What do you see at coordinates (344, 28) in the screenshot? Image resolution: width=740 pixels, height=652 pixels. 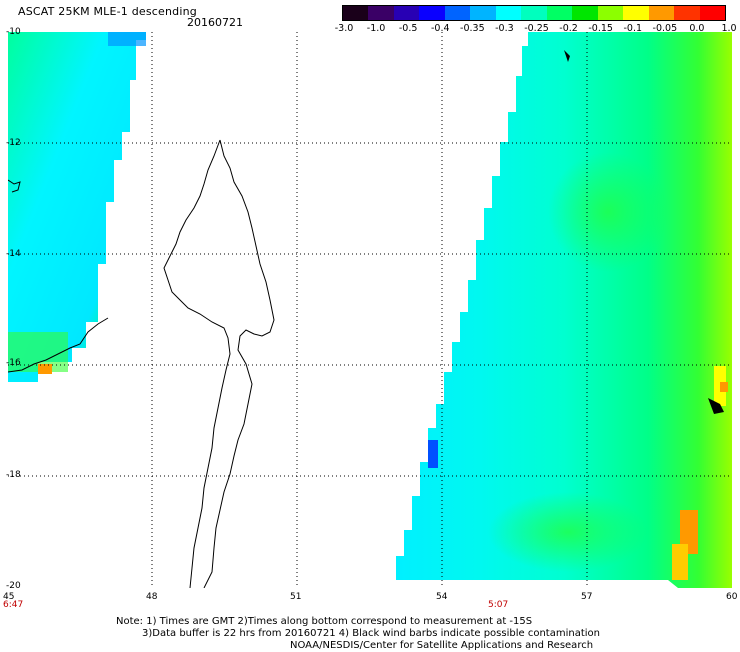 I see `color-scale-label: -3.0` at bounding box center [344, 28].